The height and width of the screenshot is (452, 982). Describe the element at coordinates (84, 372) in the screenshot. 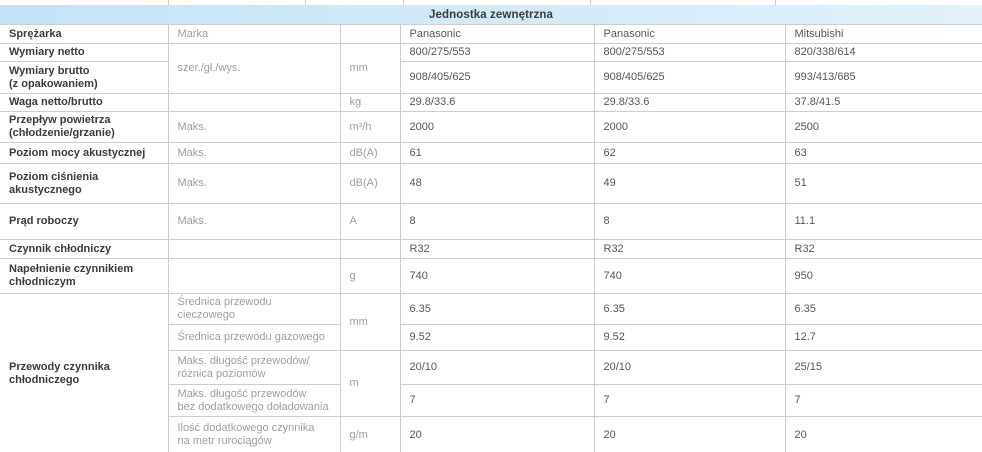

I see `row-label: Przewody czynnika chłodniczego` at that location.